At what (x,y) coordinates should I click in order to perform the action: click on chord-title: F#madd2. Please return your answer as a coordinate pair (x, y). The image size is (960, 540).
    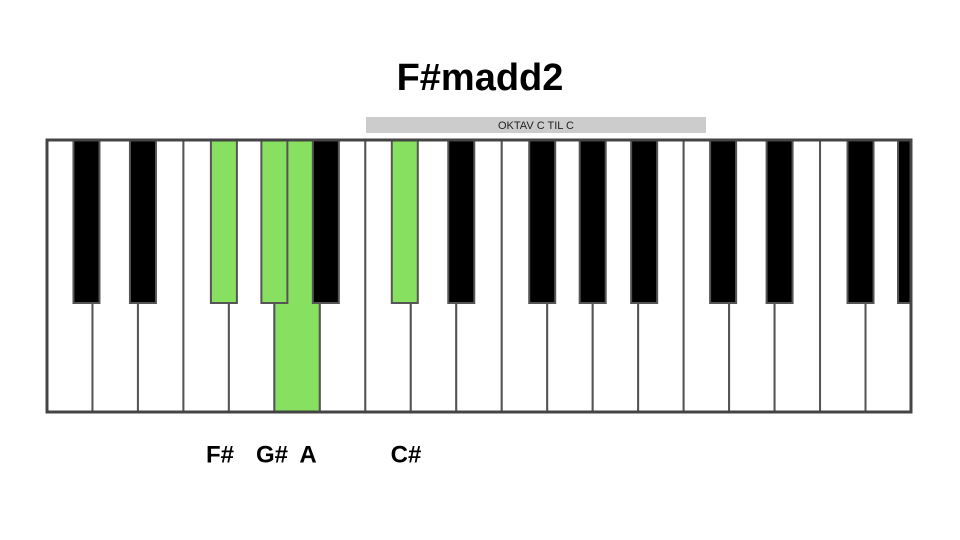
    Looking at the image, I should click on (480, 78).